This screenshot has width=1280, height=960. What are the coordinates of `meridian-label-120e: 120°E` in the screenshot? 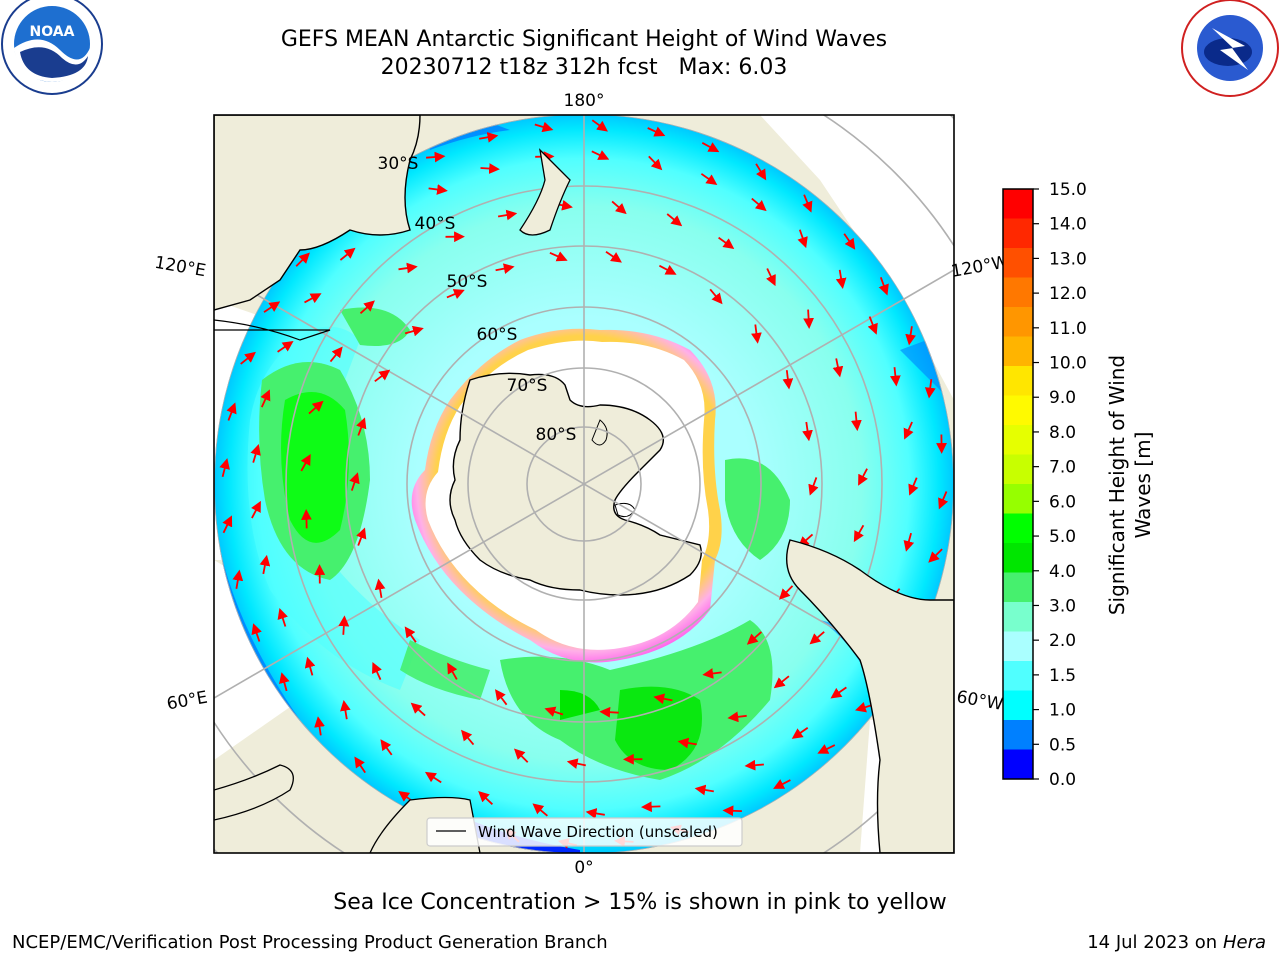 It's located at (180, 267).